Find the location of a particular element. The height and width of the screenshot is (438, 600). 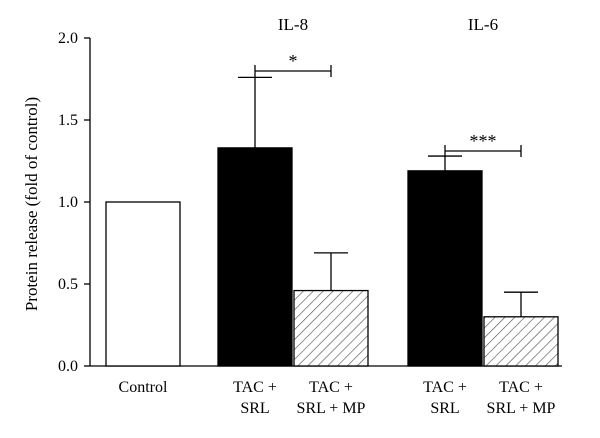

significance-label: *** is located at coordinates (483, 141).